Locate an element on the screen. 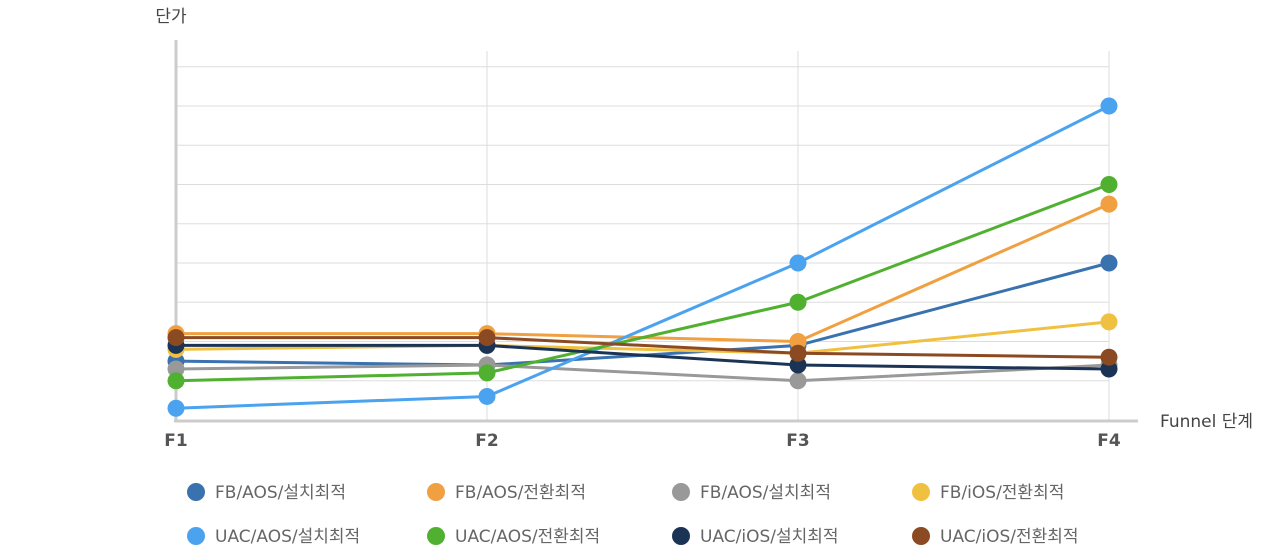 This screenshot has height=552, width=1280. legend-item: UAC/iOS/설치최적 is located at coordinates (755, 537).